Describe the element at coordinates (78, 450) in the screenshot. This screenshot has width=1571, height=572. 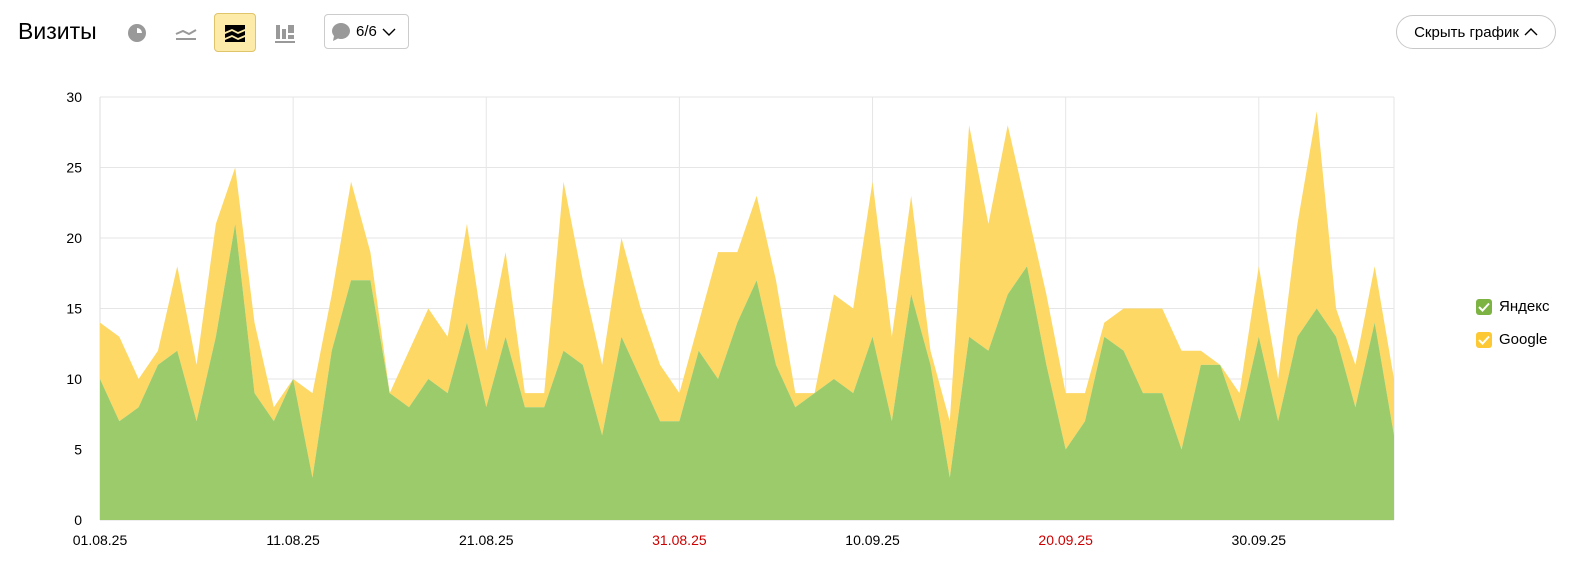
I see `y-tick-label: 5` at that location.